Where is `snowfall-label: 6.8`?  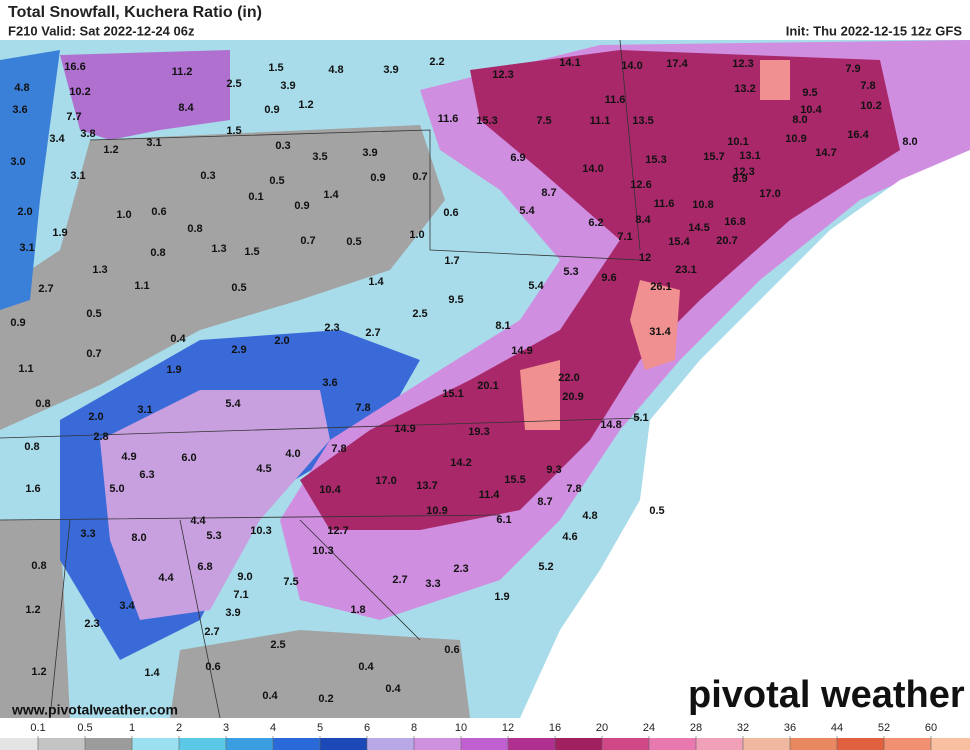
snowfall-label: 6.8 is located at coordinates (204, 567).